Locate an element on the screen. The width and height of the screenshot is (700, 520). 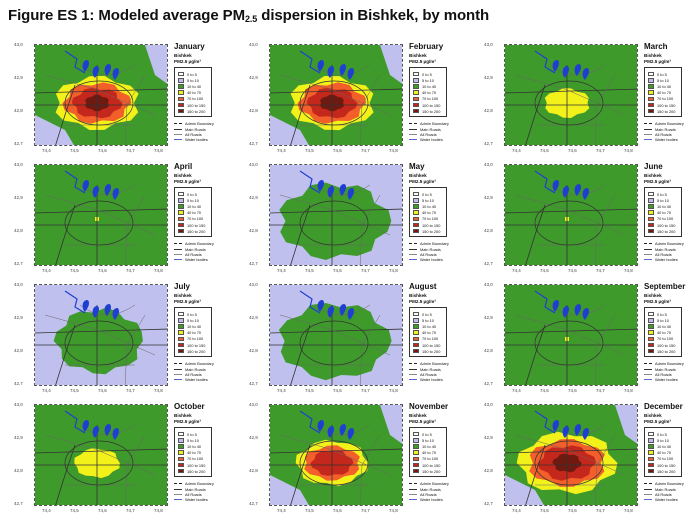
map-background is located at coordinates (101, 215).